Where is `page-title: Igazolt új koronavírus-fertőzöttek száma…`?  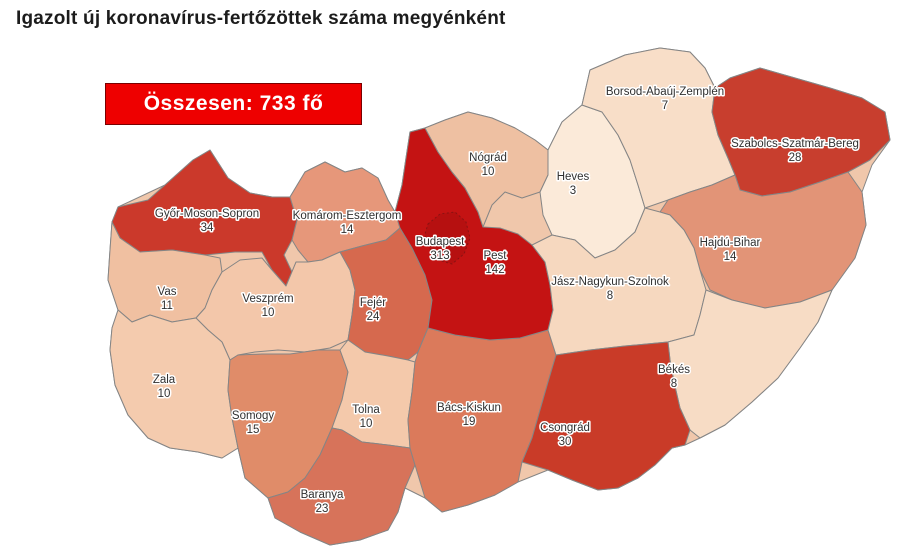 page-title: Igazolt új koronavírus-fertőzöttek száma… is located at coordinates (261, 18).